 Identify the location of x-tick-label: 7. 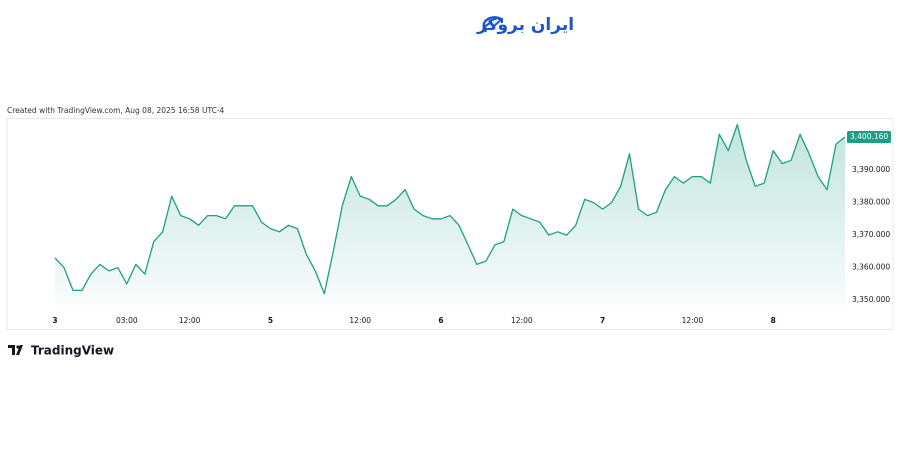
(602, 320).